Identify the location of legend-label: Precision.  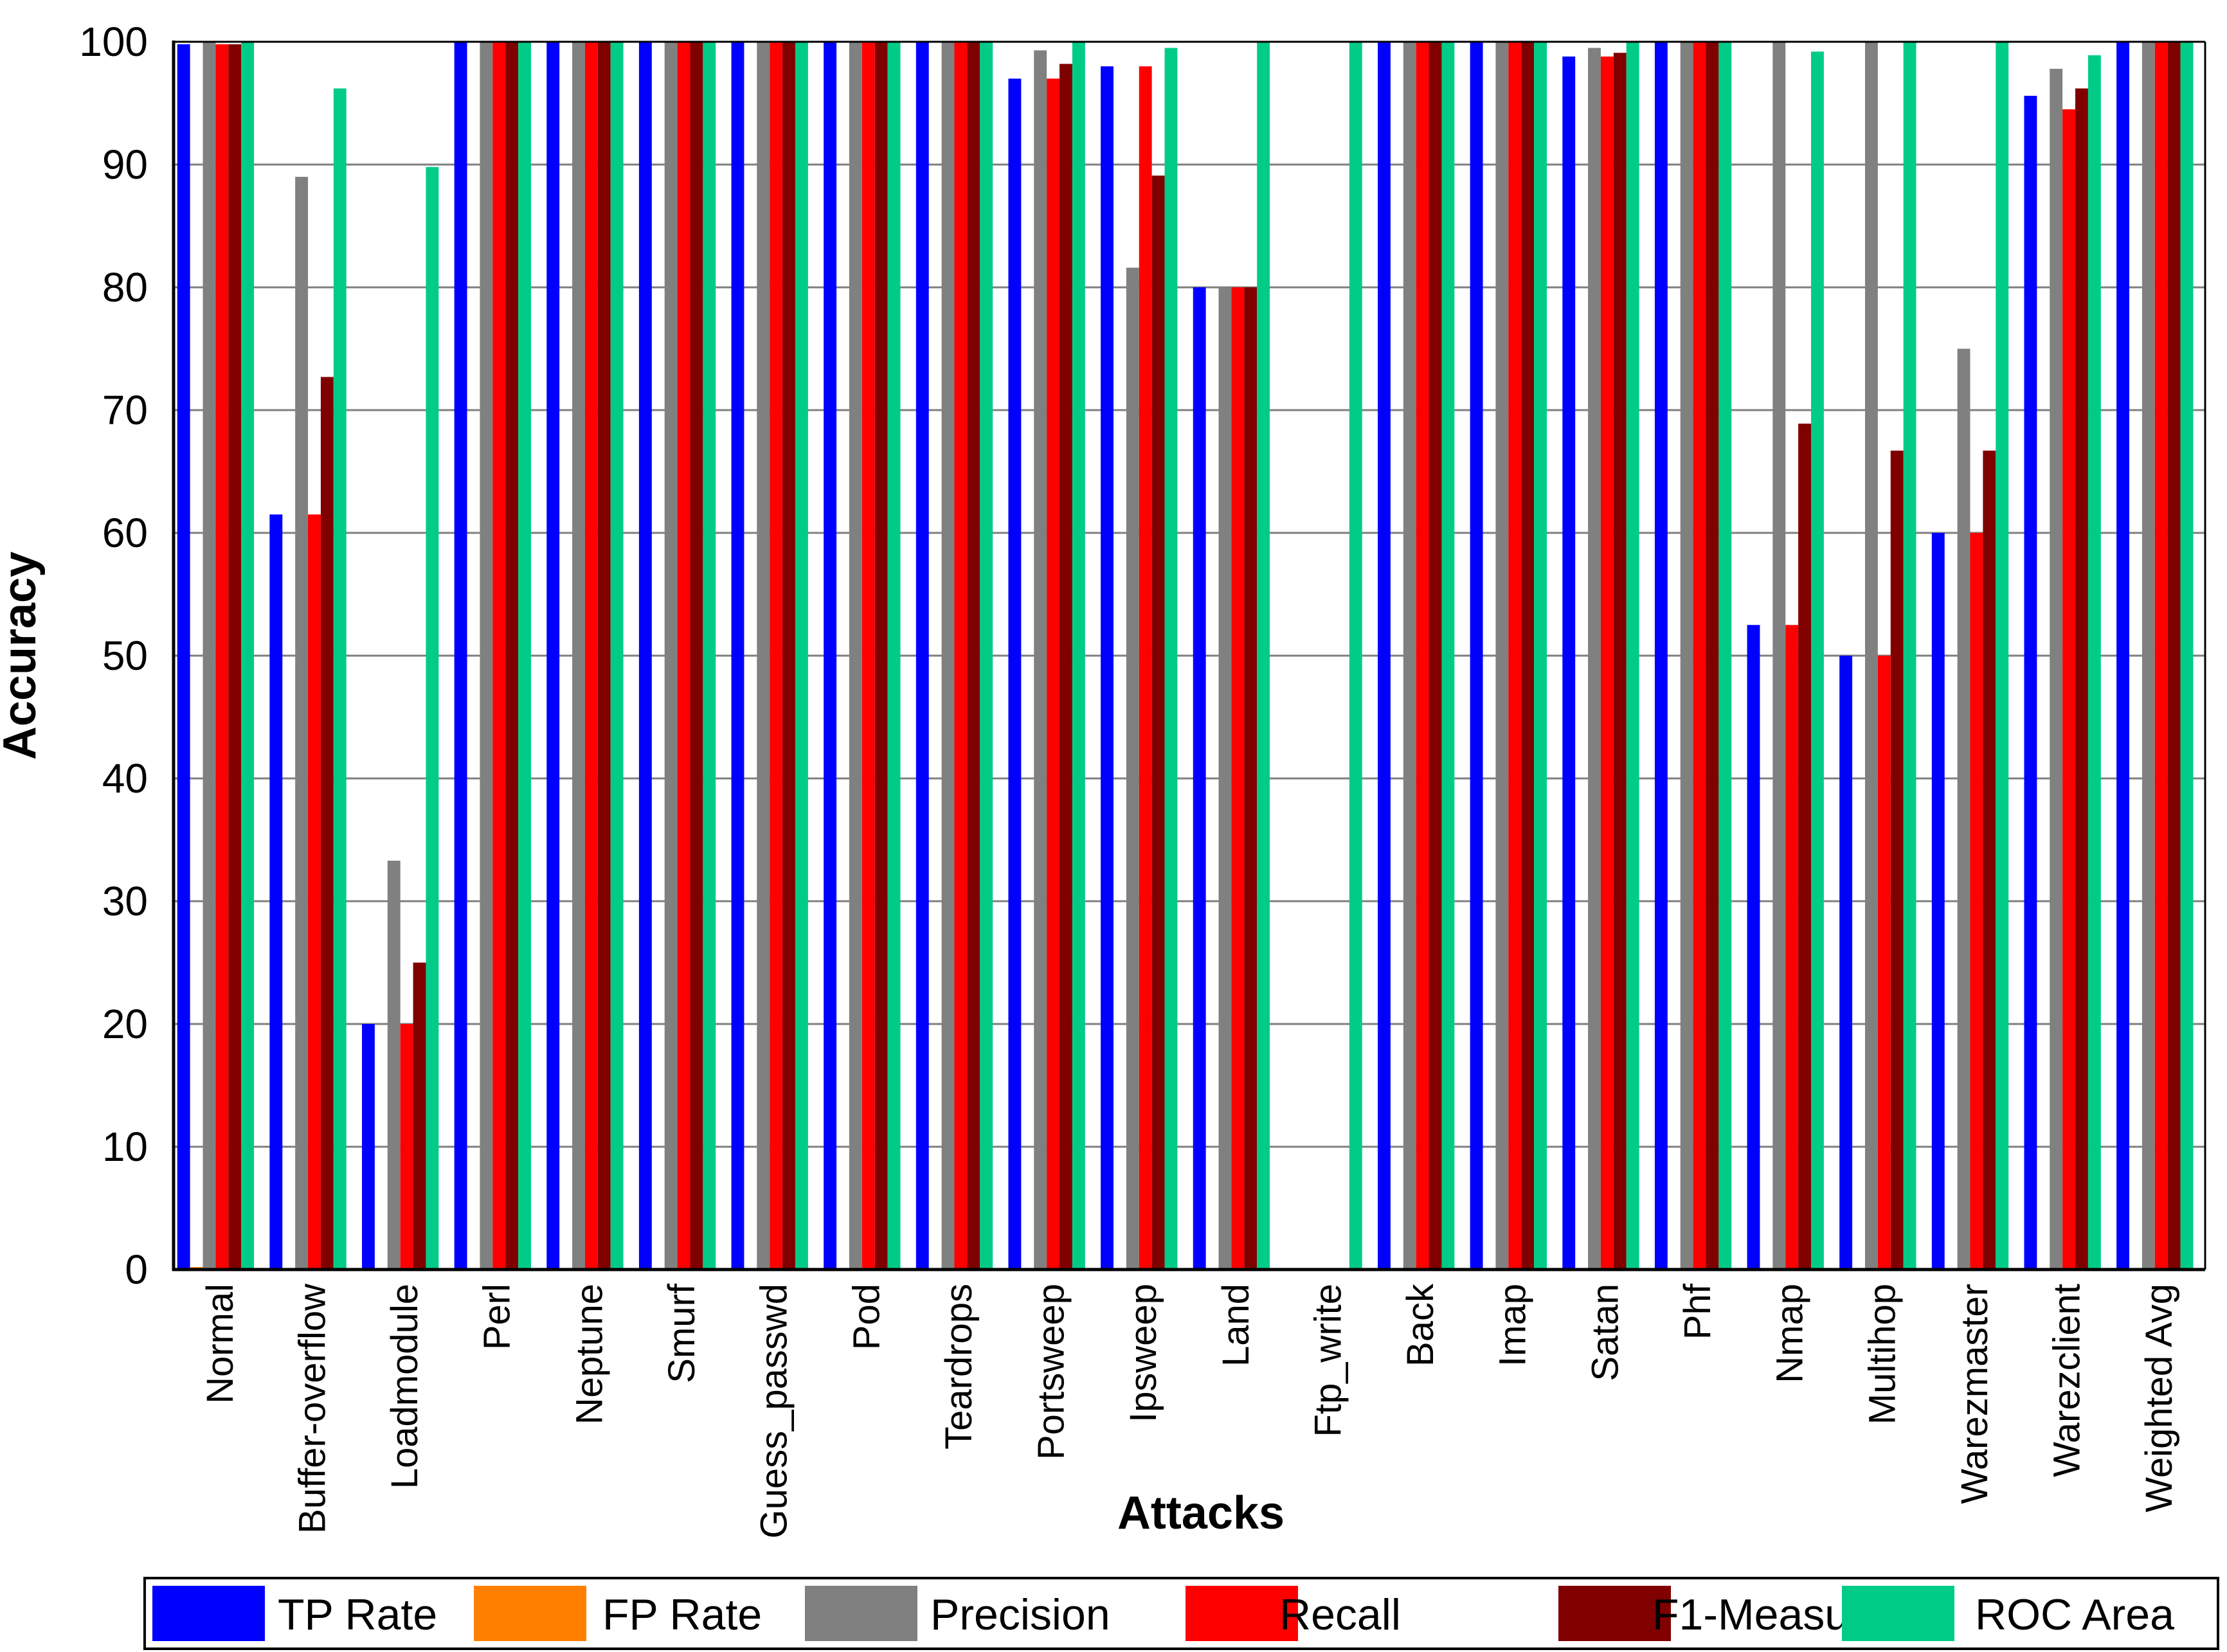
(1020, 1614).